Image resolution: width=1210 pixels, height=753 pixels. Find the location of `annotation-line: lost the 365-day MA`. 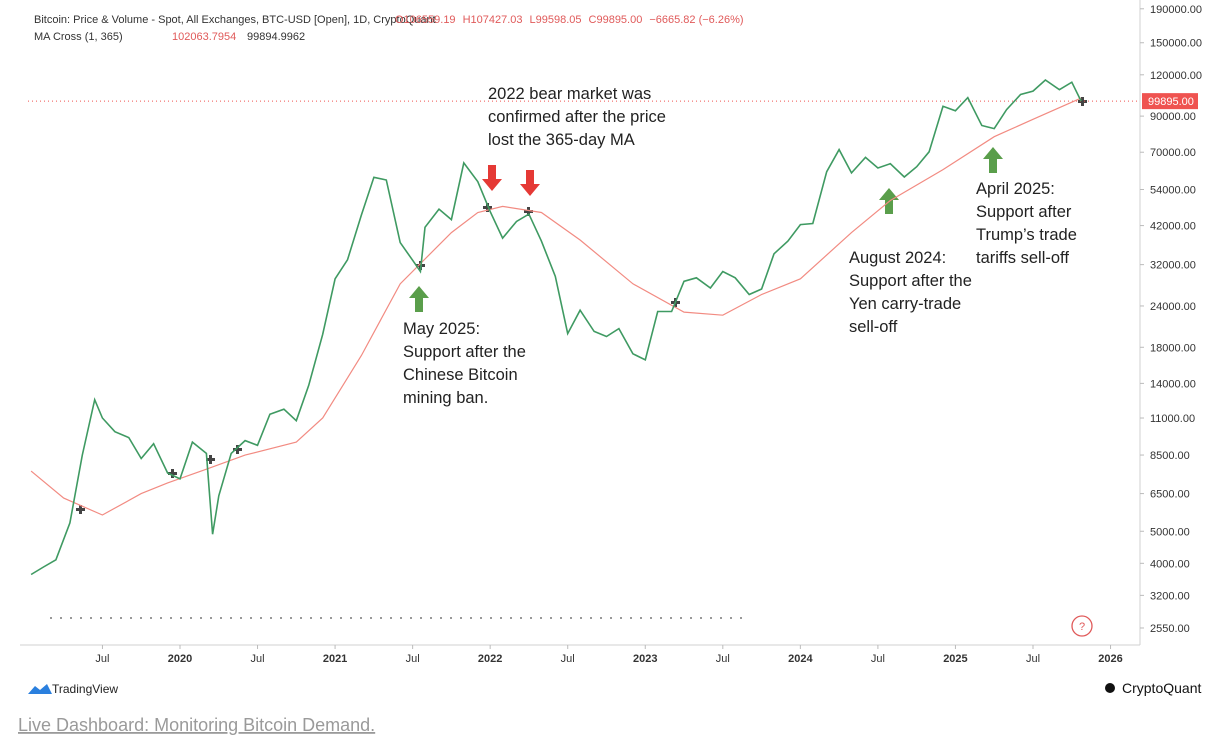

annotation-line: lost the 365-day MA is located at coordinates (561, 140).